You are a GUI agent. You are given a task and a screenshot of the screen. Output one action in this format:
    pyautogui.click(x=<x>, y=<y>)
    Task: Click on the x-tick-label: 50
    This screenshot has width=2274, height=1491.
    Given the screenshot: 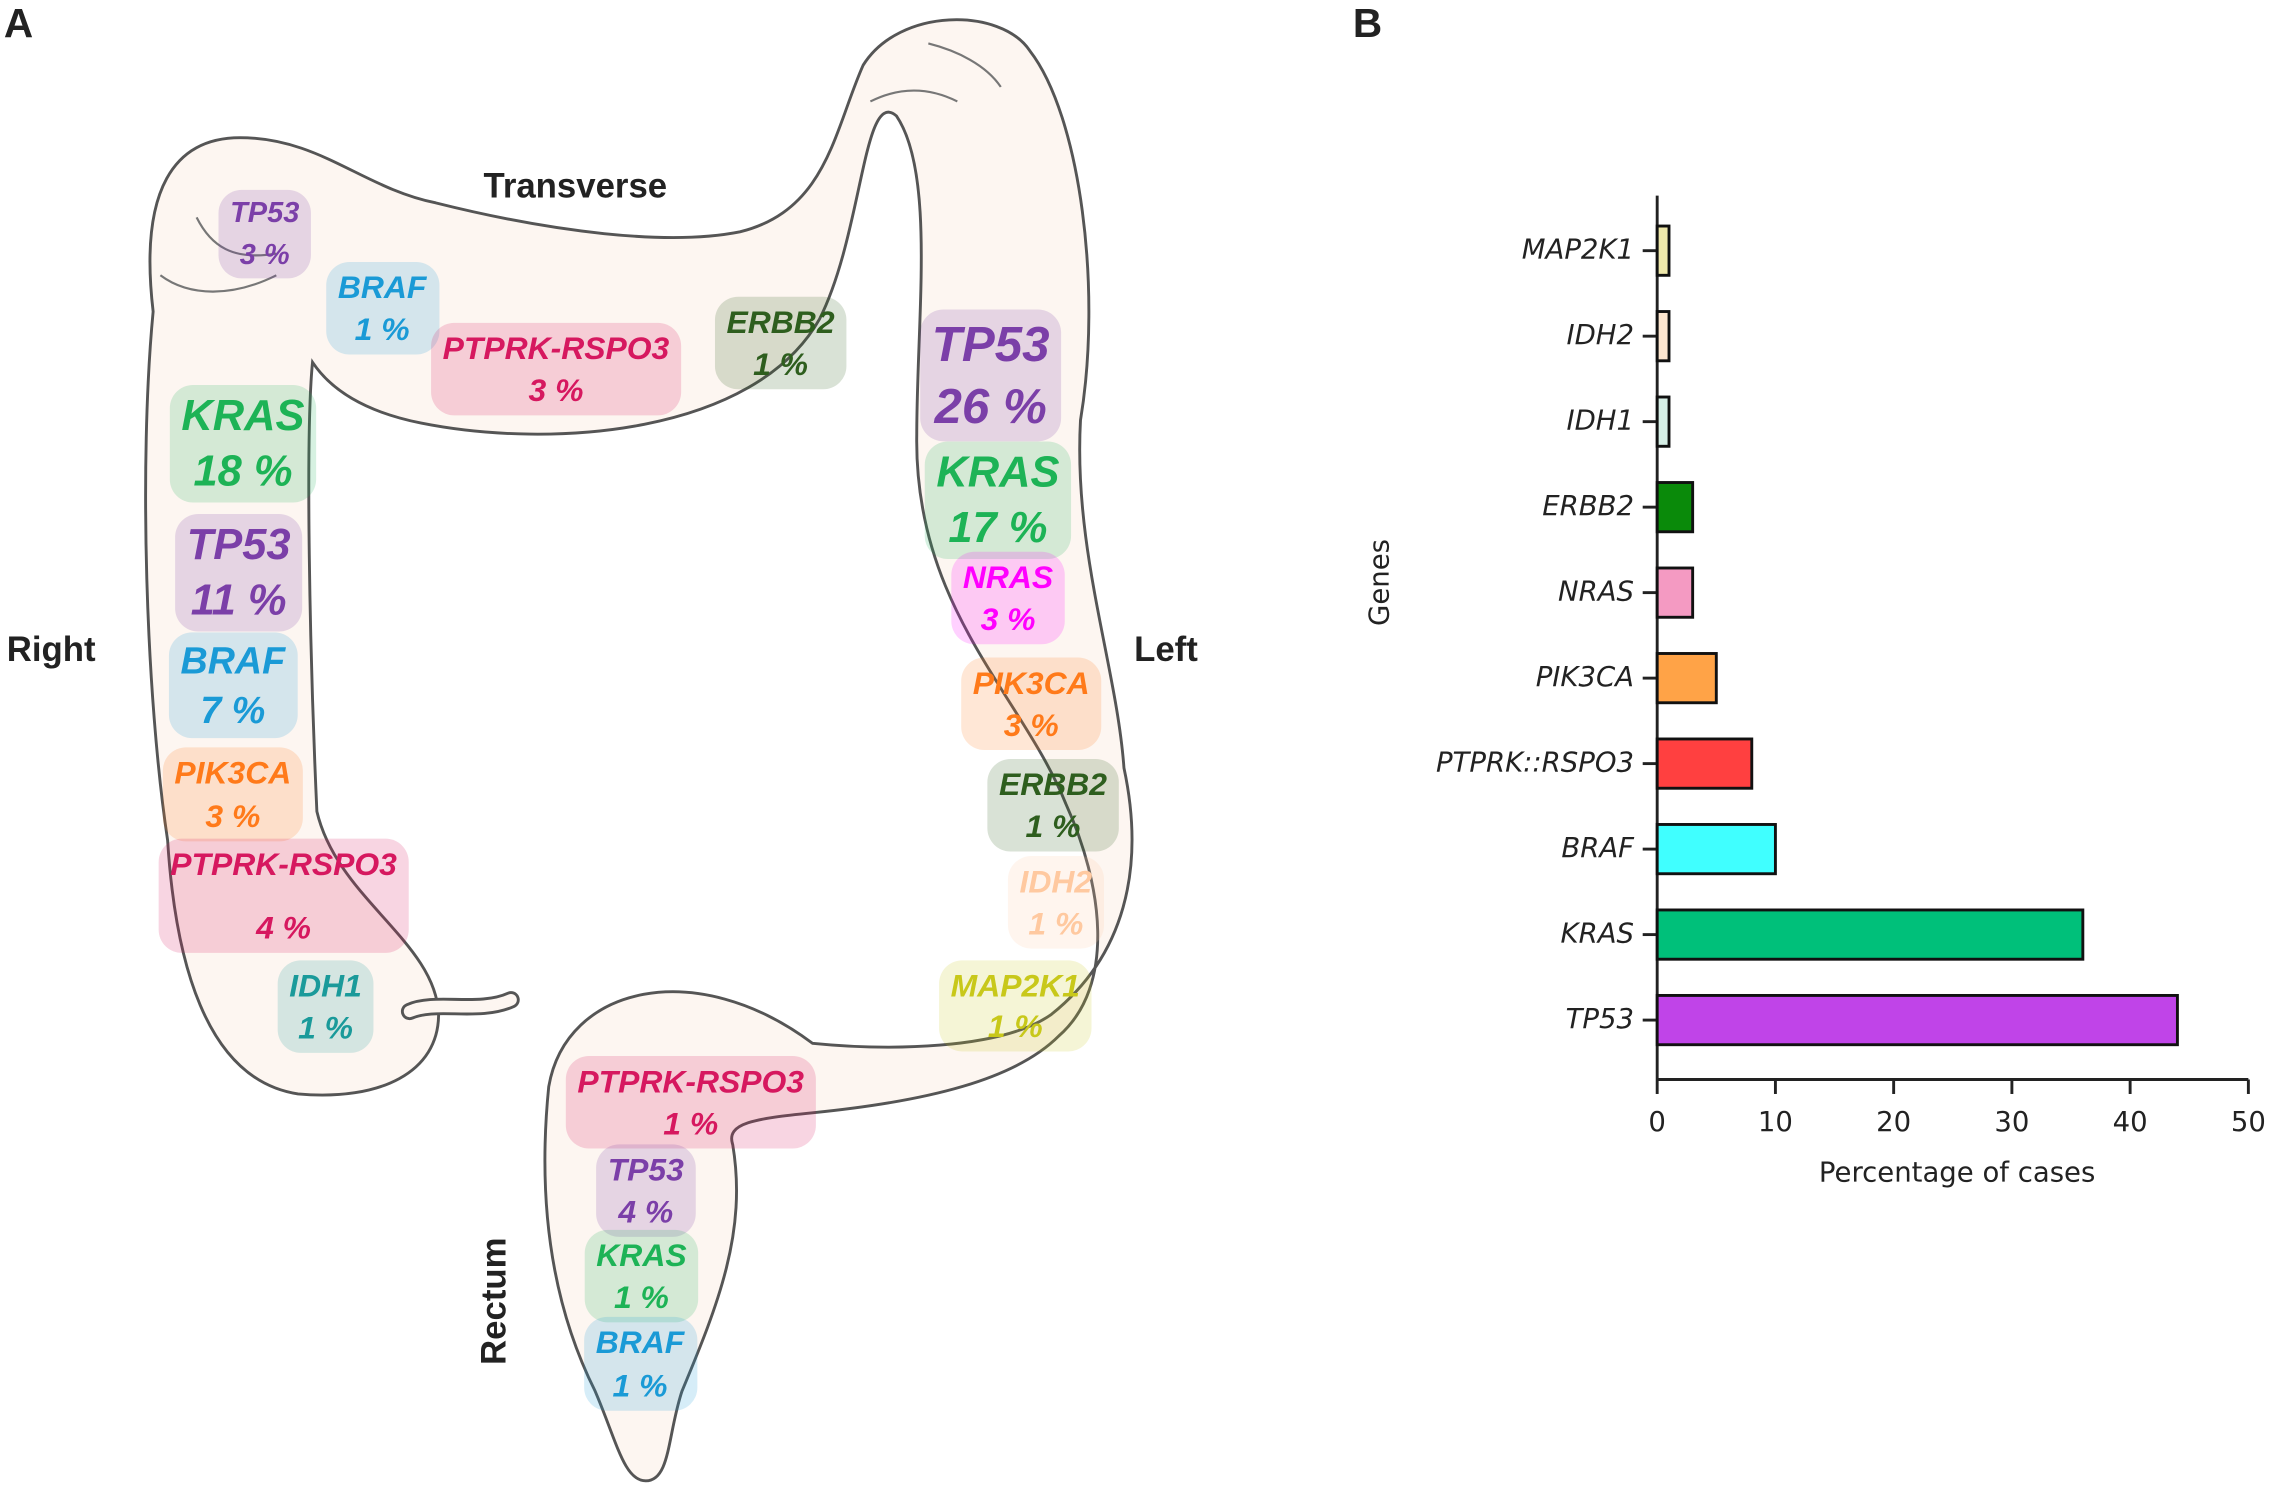 What is the action you would take?
    pyautogui.click(x=2248, y=1122)
    